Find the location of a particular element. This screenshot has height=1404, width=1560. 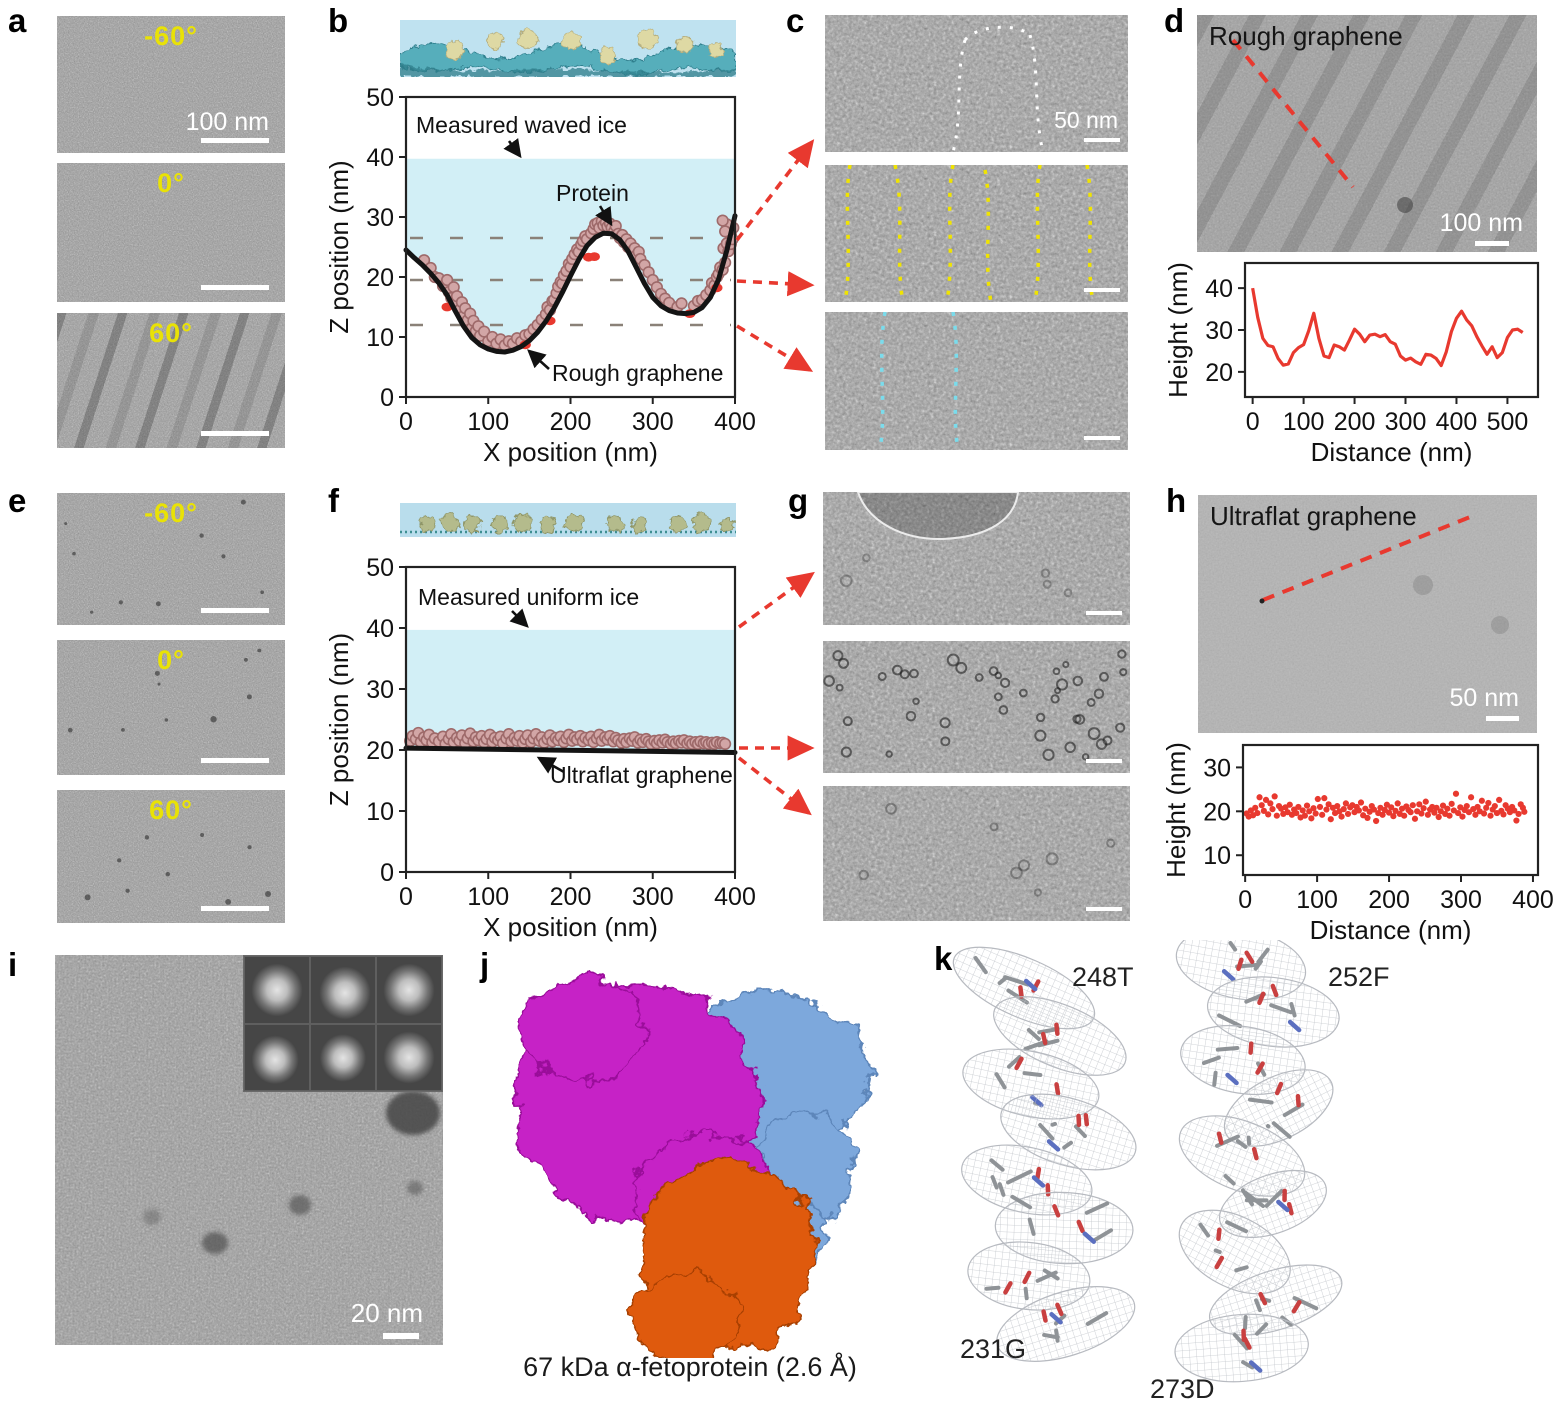

panel-letter-f: f is located at coordinates (333, 500).